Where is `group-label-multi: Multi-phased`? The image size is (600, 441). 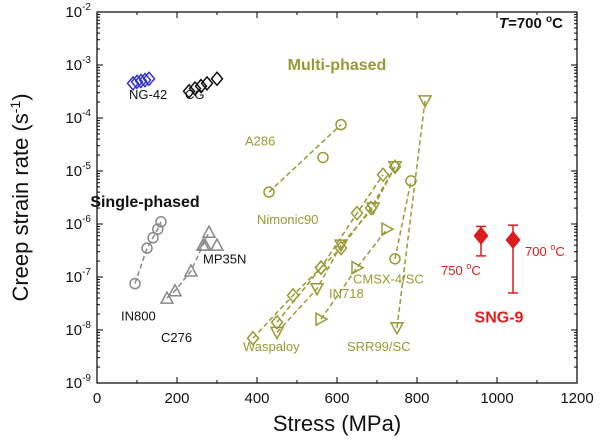 group-label-multi: Multi-phased is located at coordinates (337, 65).